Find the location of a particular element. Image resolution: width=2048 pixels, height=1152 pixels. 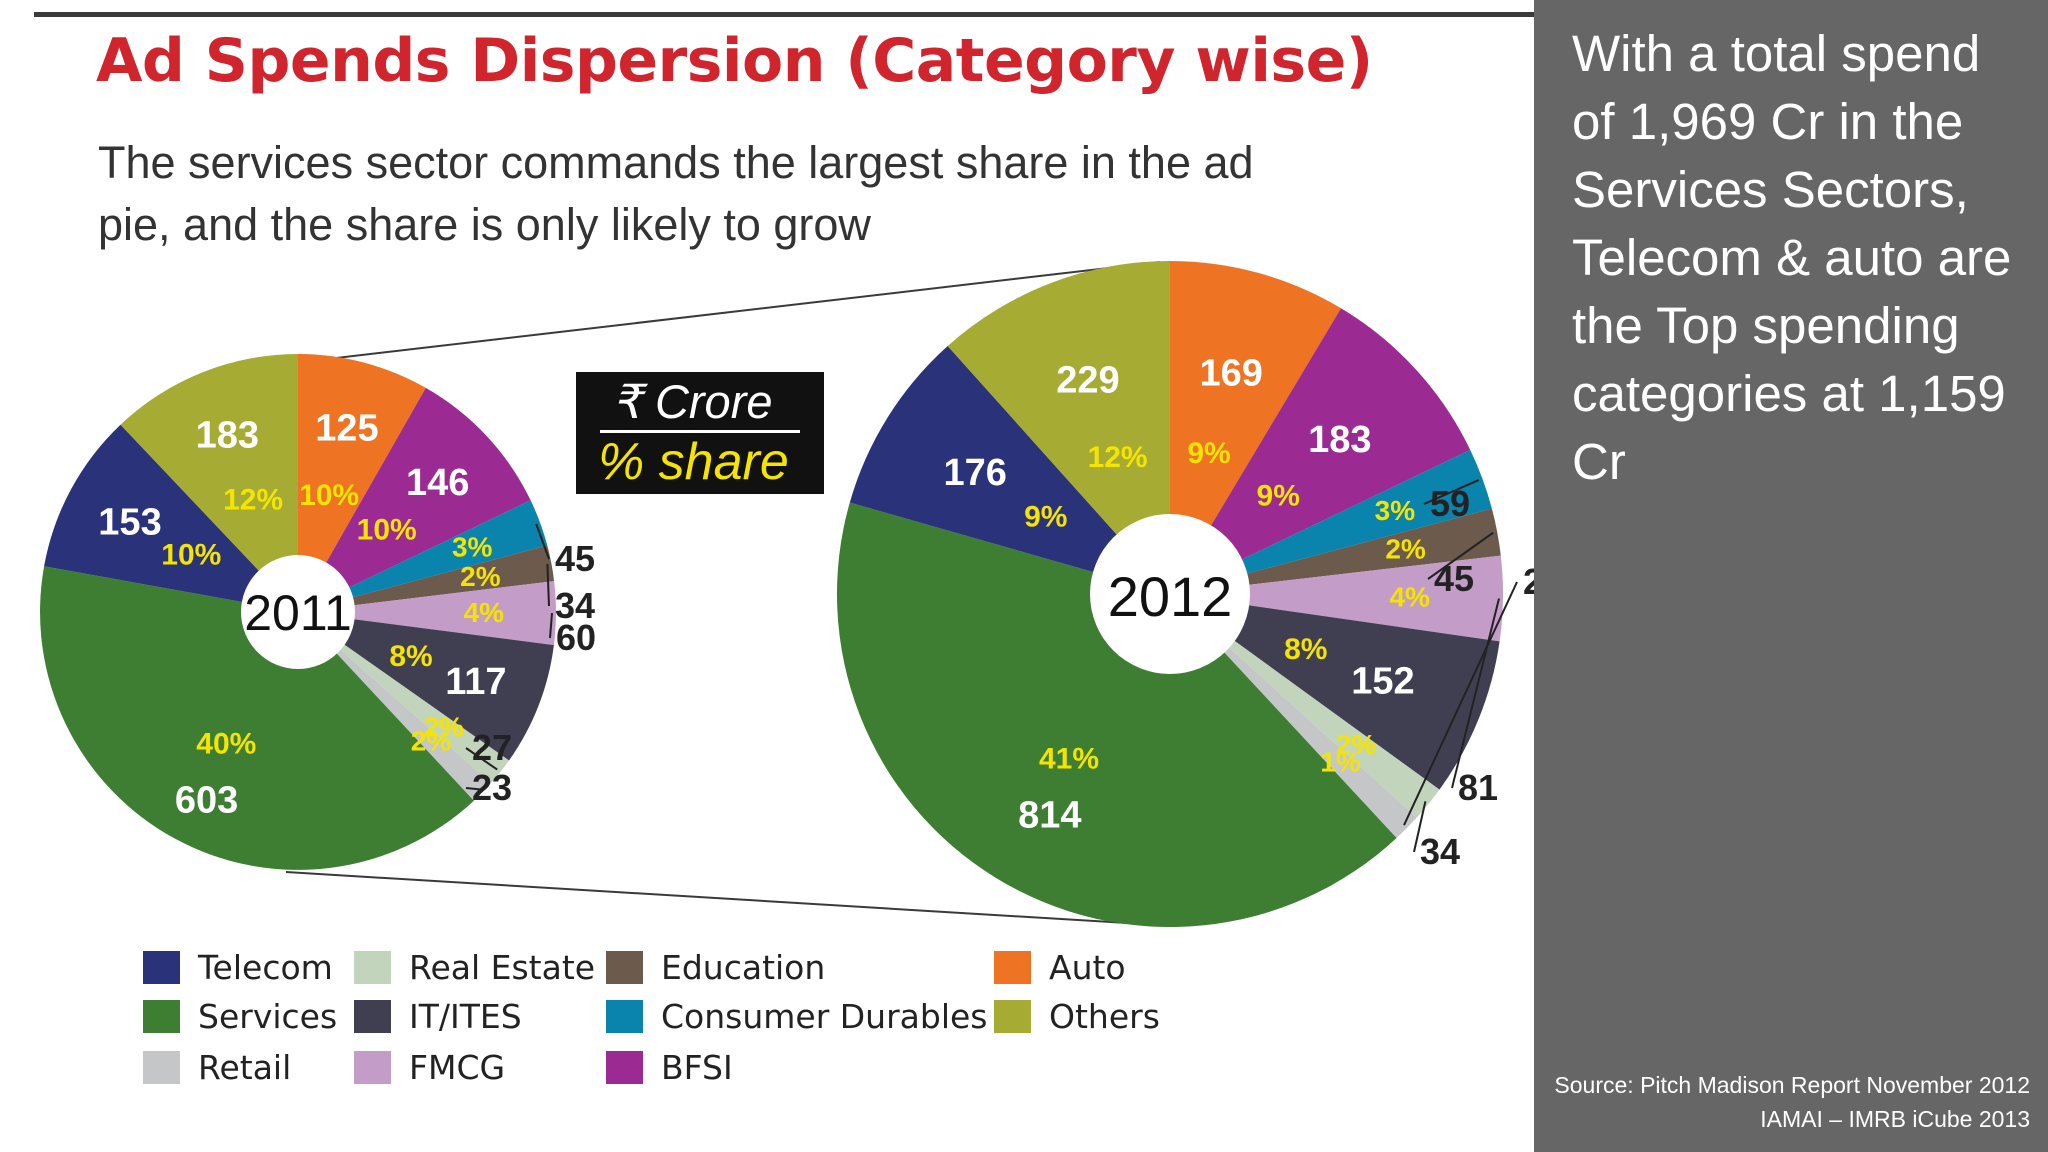

share-label-2011-real-estate: 2% is located at coordinates (443, 726).